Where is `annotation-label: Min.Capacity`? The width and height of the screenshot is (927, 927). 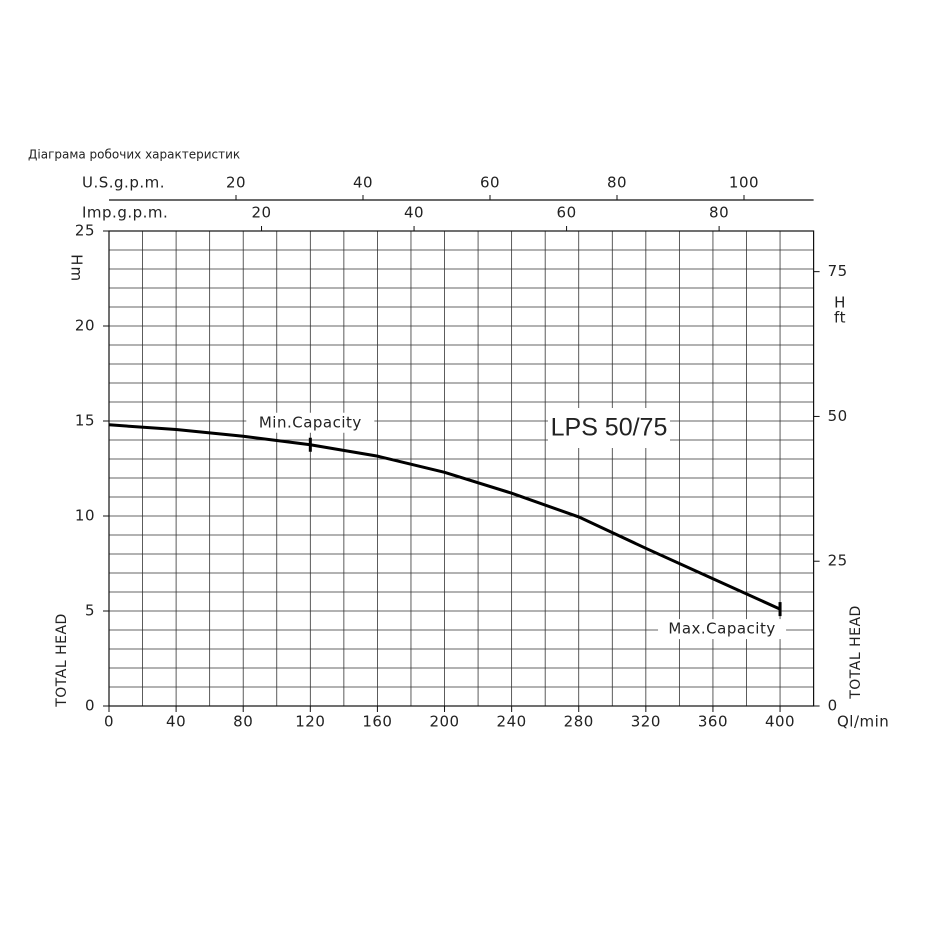
annotation-label: Min.Capacity is located at coordinates (310, 422).